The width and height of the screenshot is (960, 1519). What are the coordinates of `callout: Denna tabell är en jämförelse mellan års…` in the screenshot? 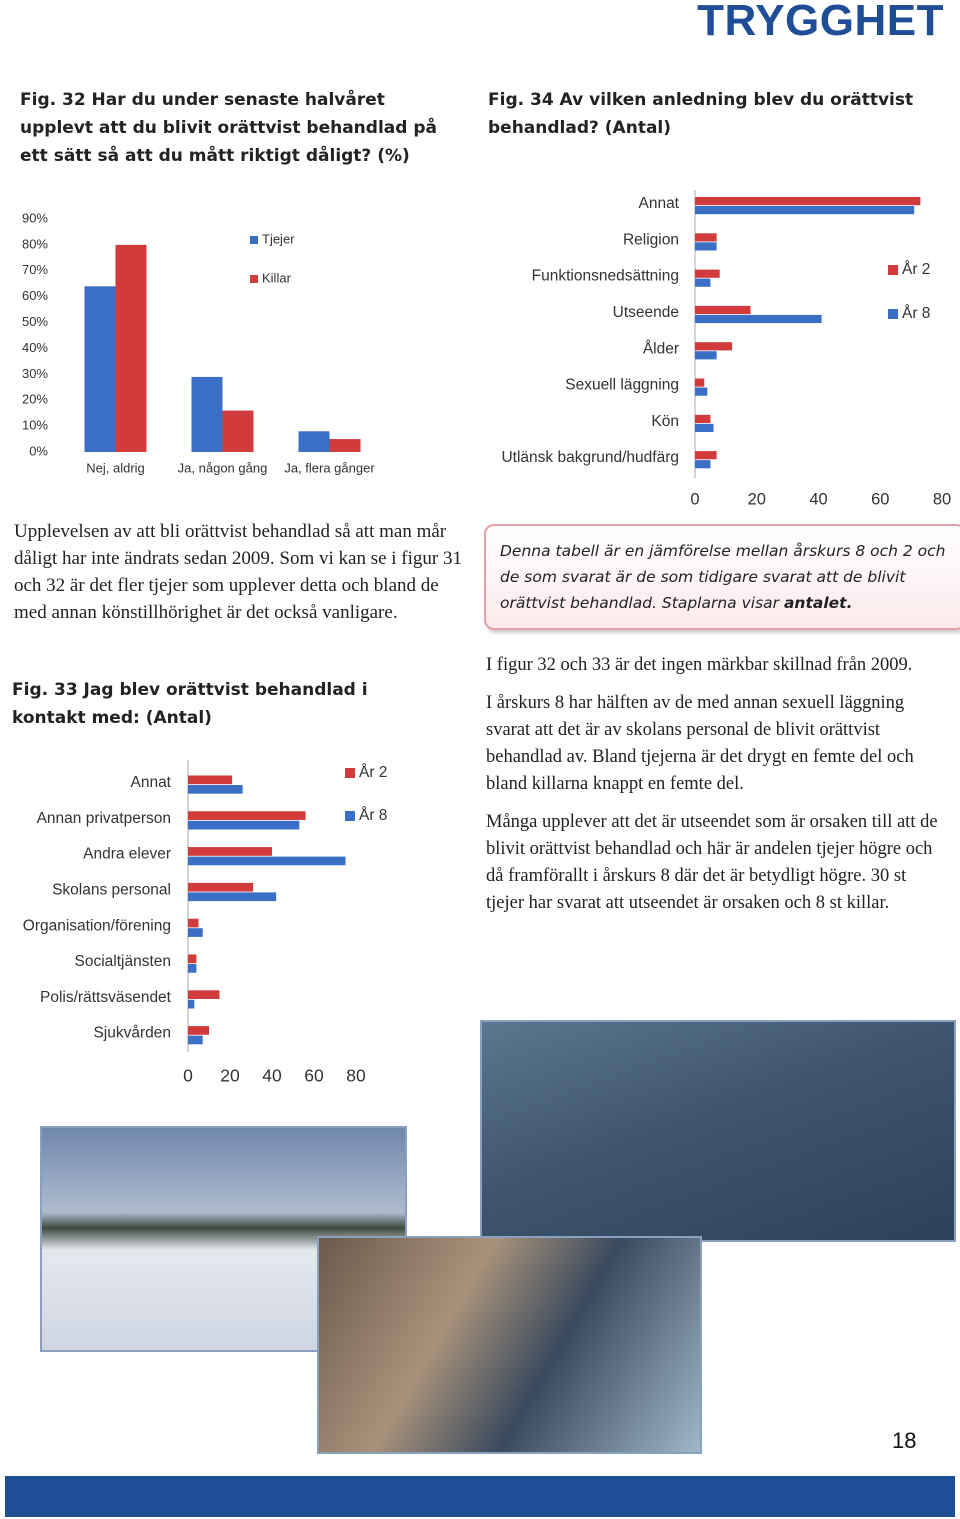 It's located at (722, 577).